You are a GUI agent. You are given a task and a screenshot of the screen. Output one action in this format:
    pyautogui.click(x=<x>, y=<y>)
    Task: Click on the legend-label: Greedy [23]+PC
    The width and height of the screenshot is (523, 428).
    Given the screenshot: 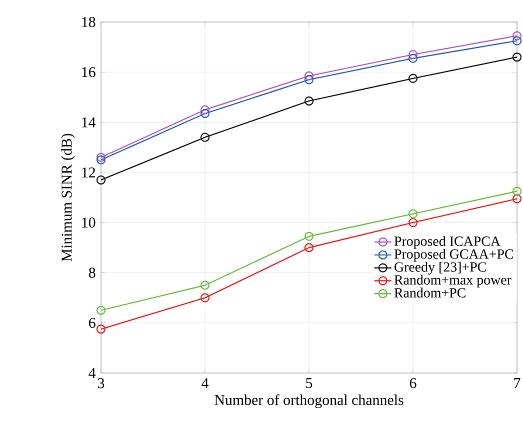 What is the action you would take?
    pyautogui.click(x=440, y=268)
    